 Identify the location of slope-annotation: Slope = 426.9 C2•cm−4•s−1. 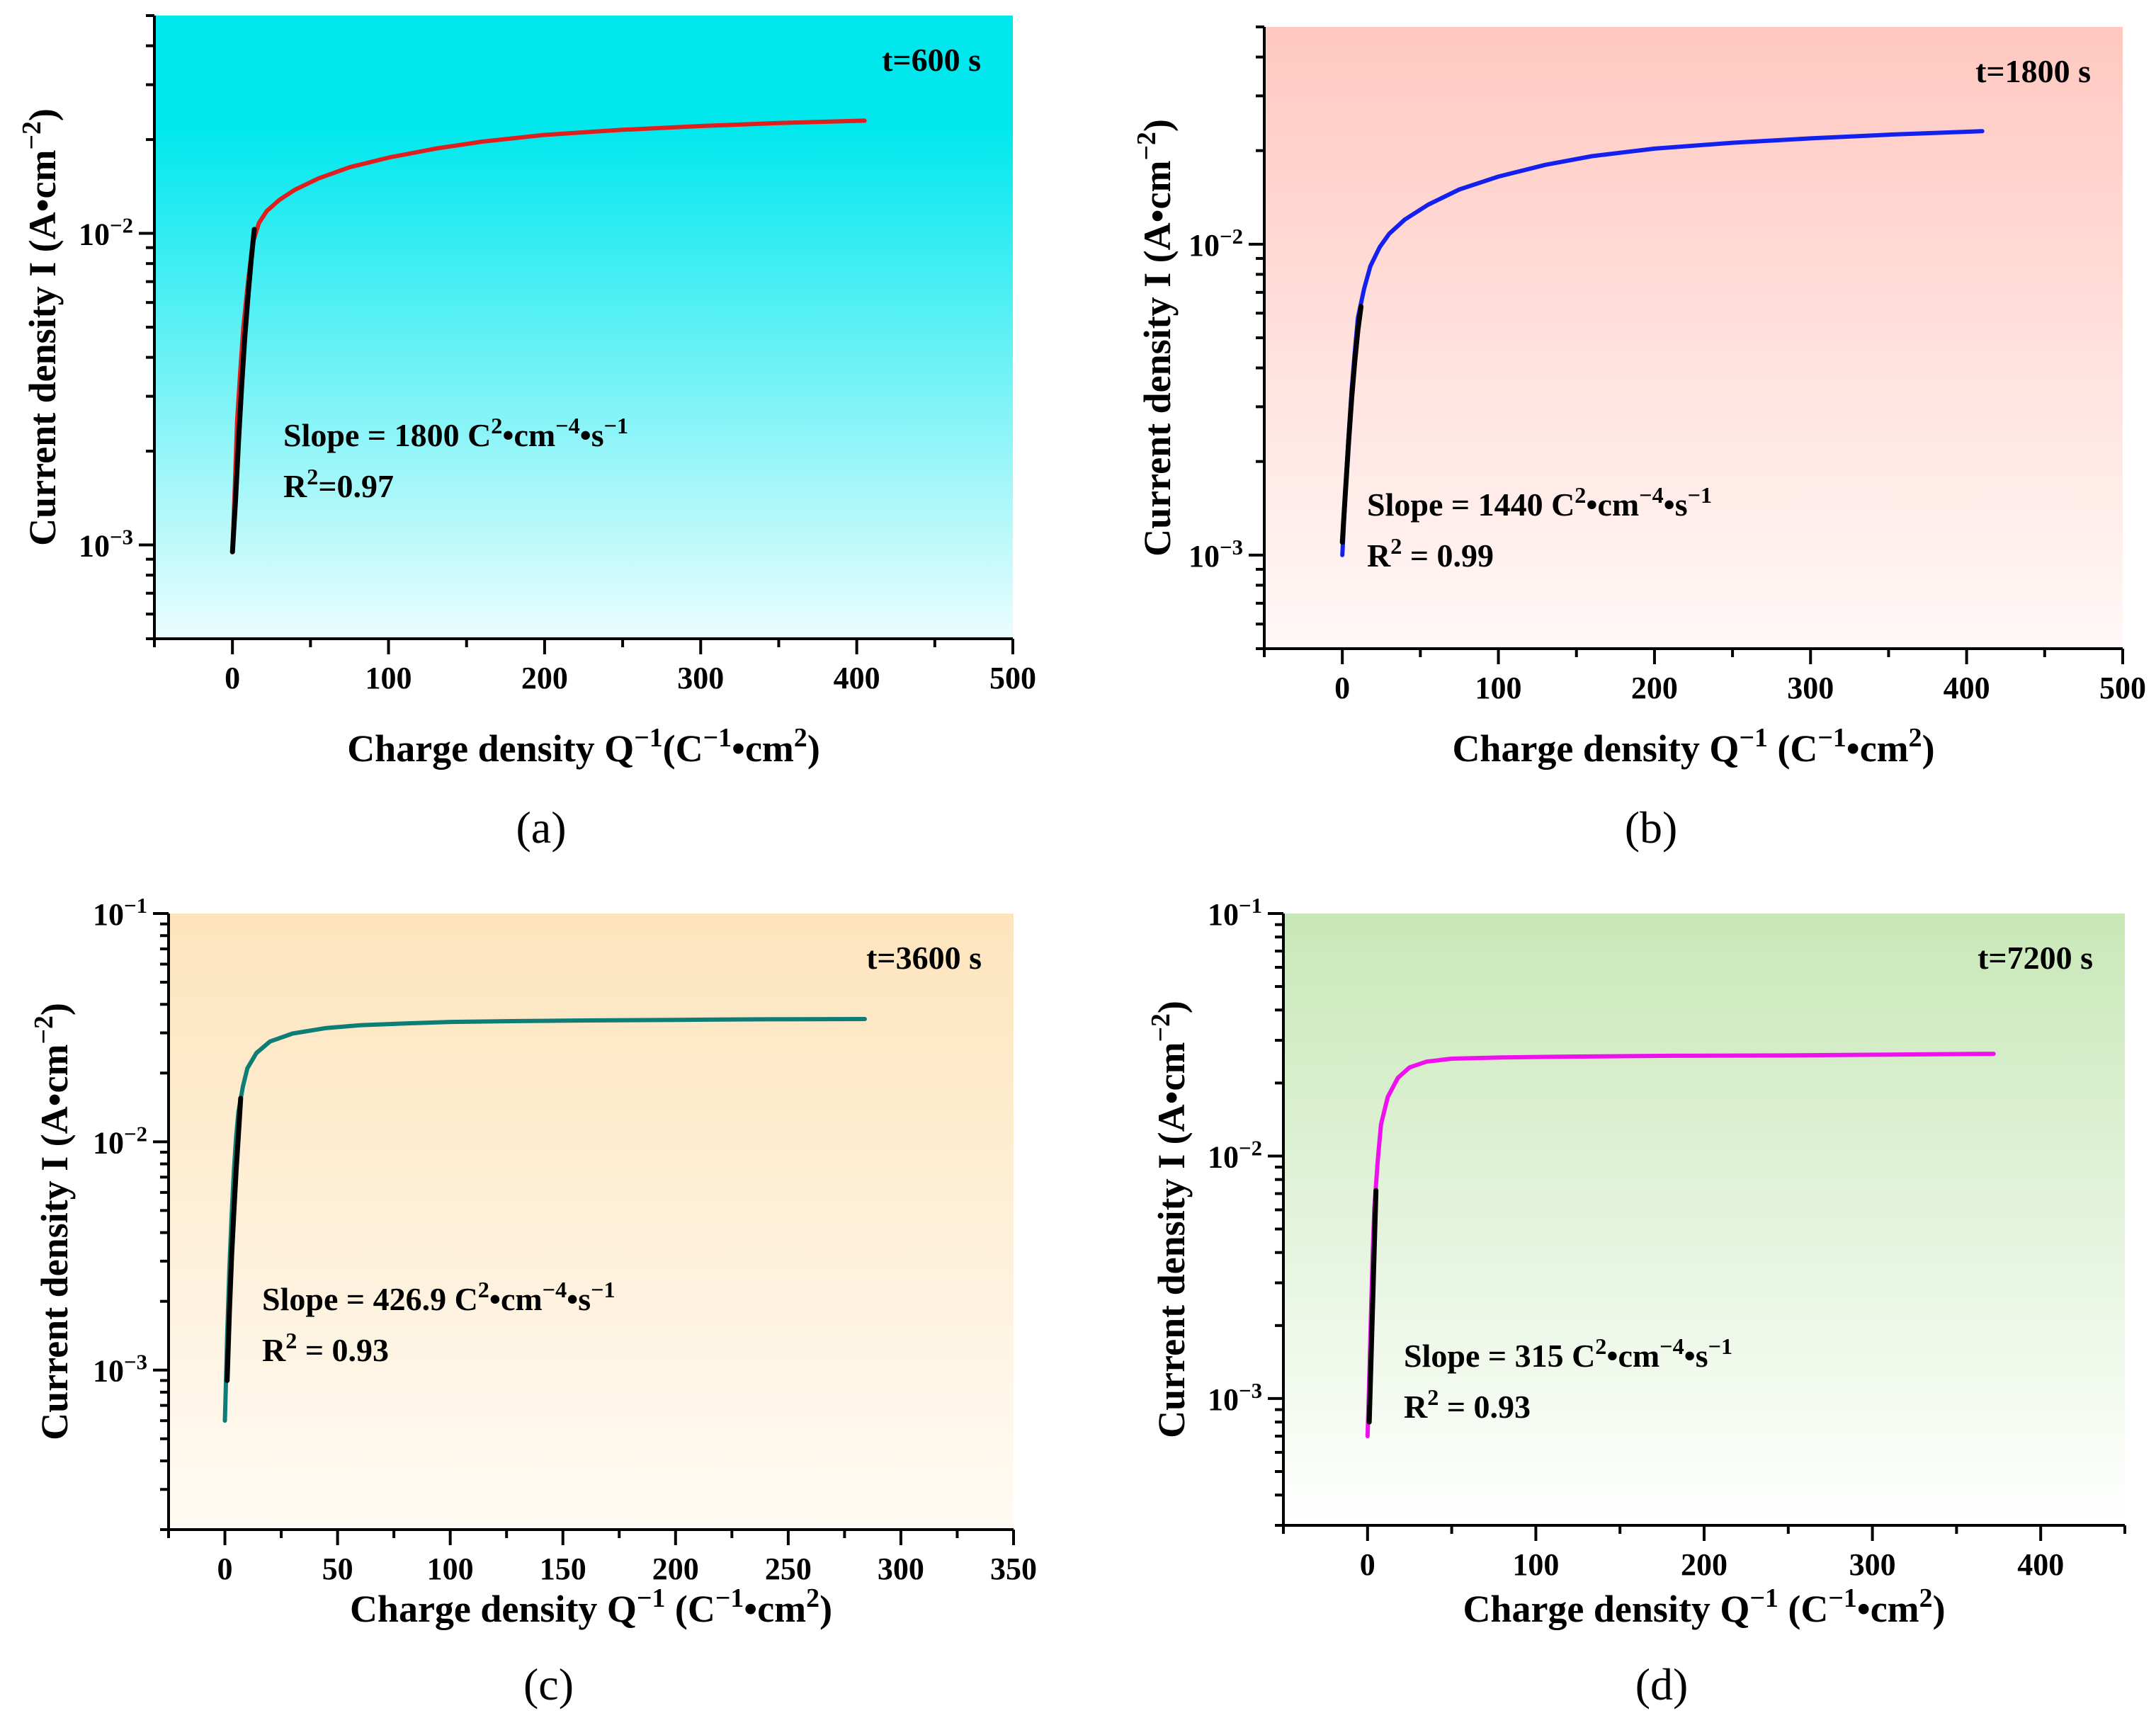
(439, 1297).